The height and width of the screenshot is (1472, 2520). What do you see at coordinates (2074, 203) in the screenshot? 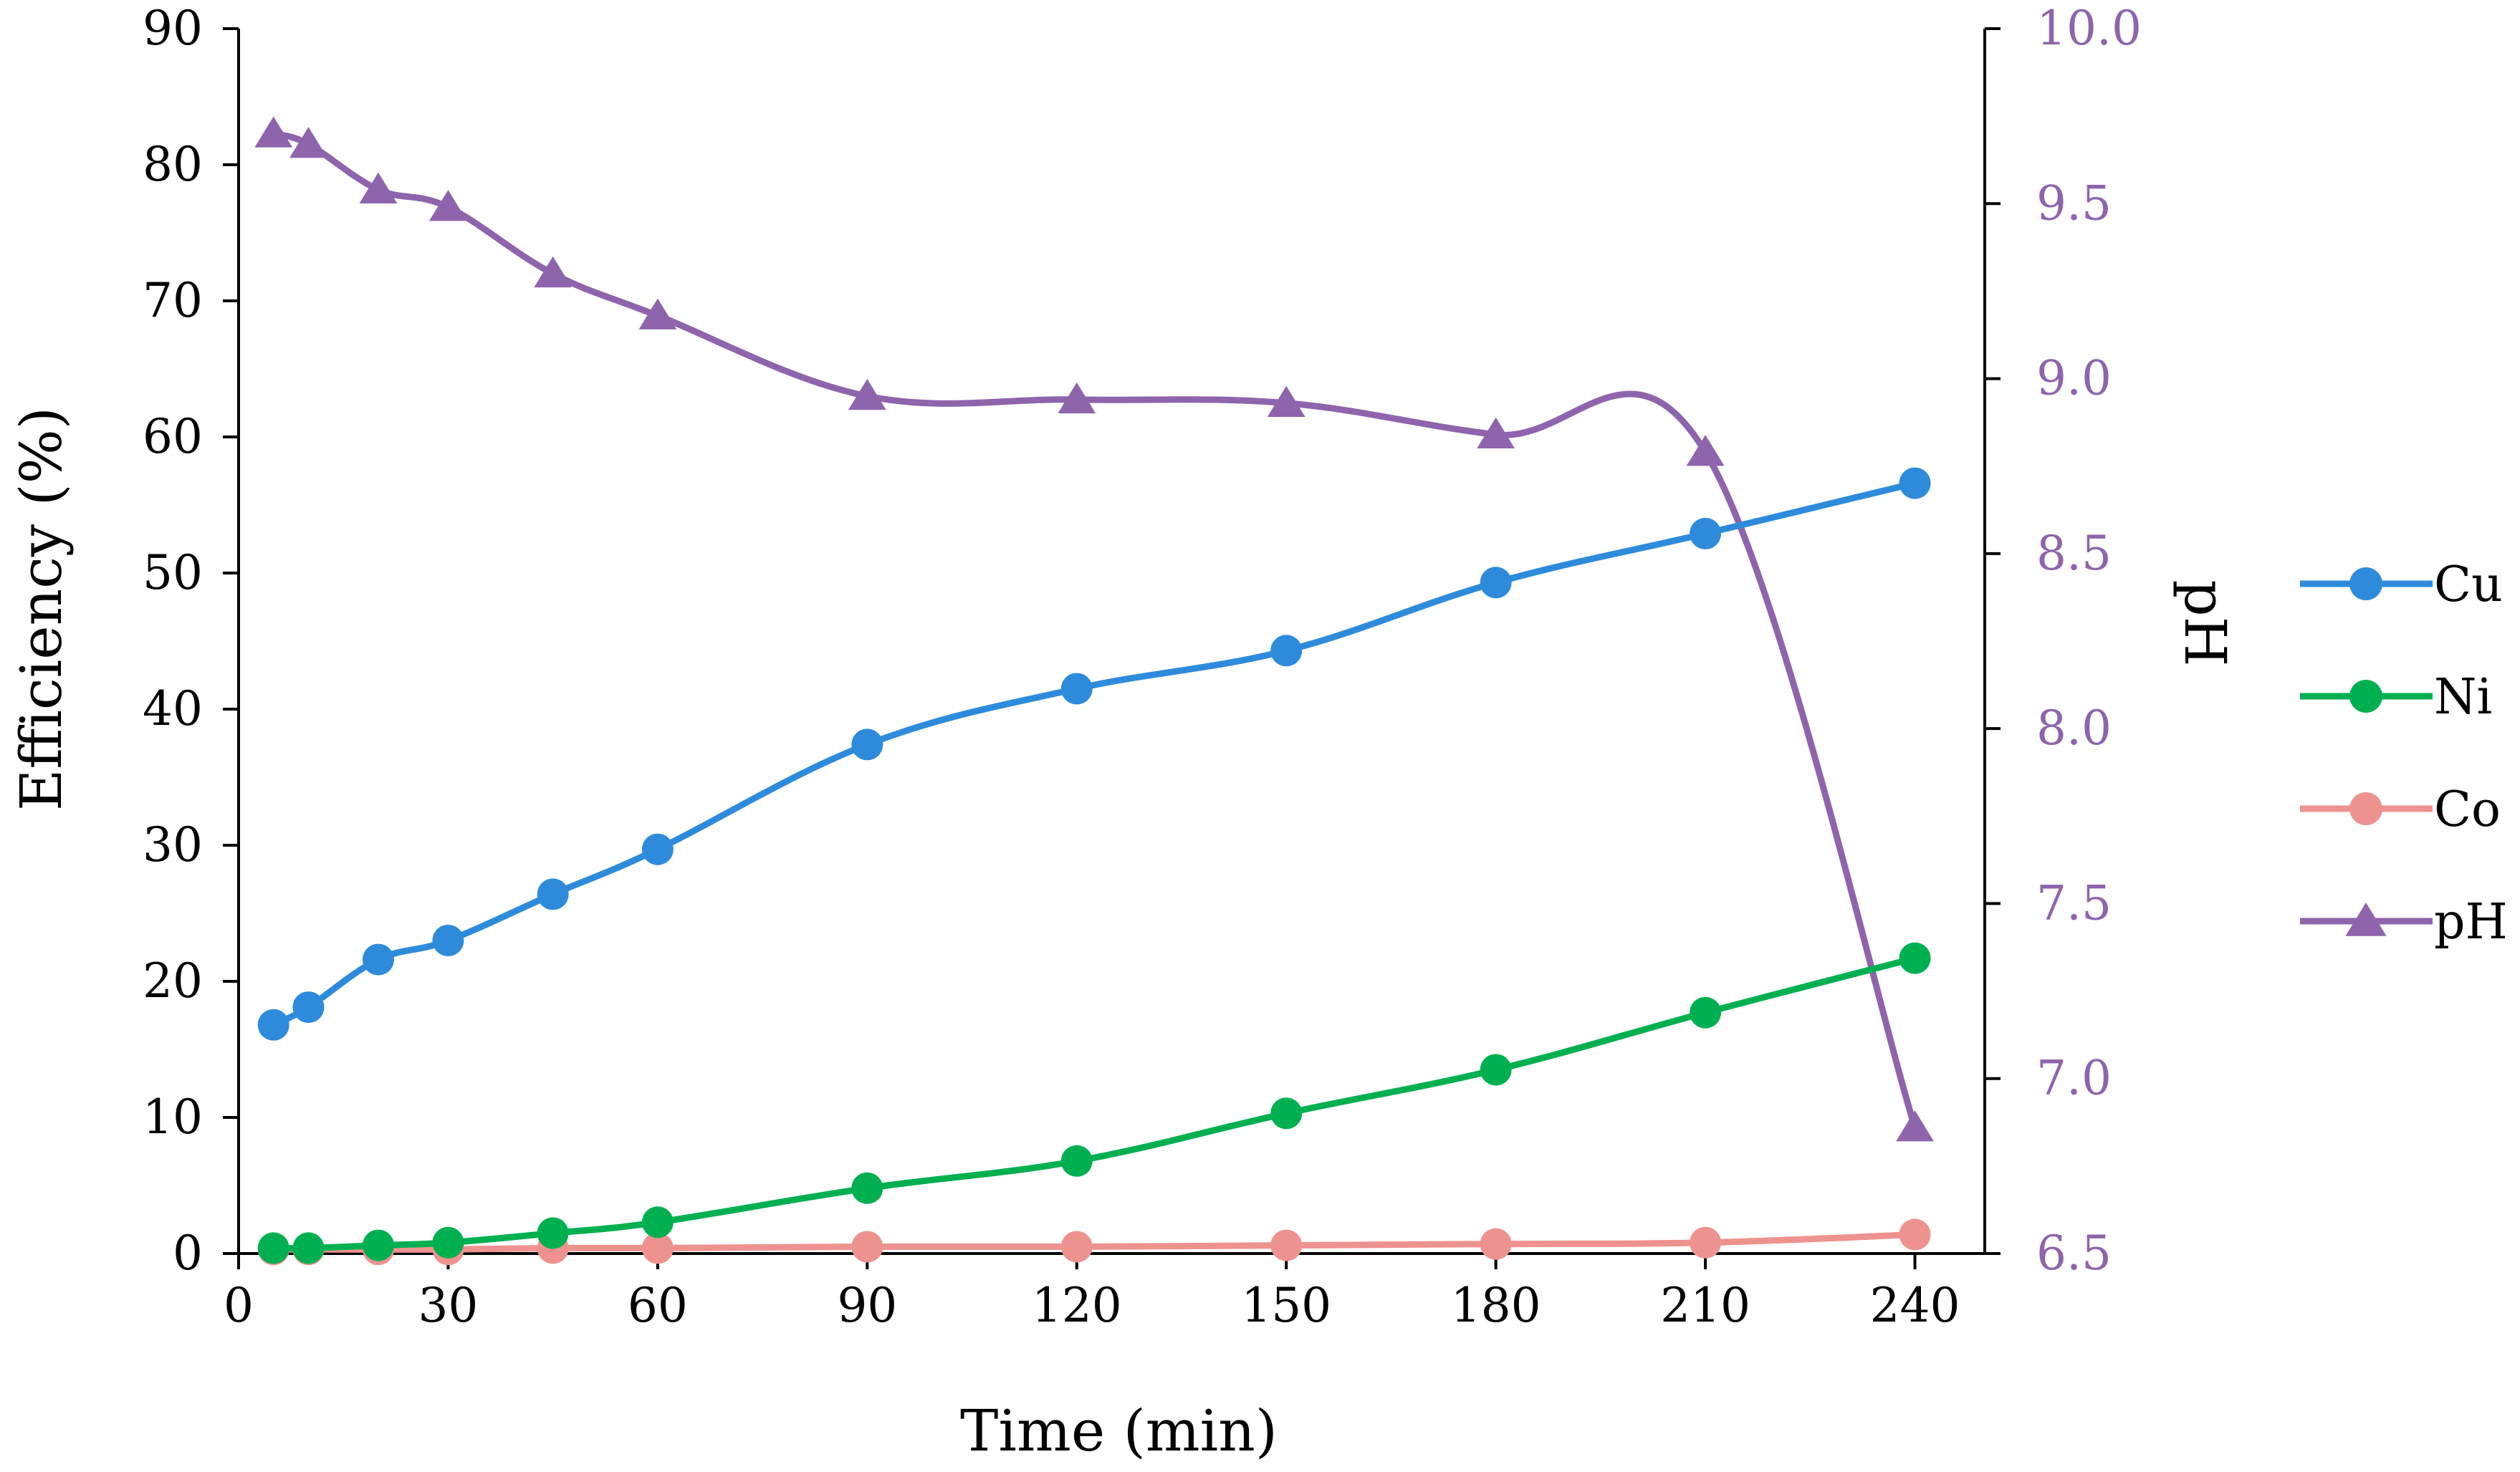
I see `y2-tick-label: 9.5` at bounding box center [2074, 203].